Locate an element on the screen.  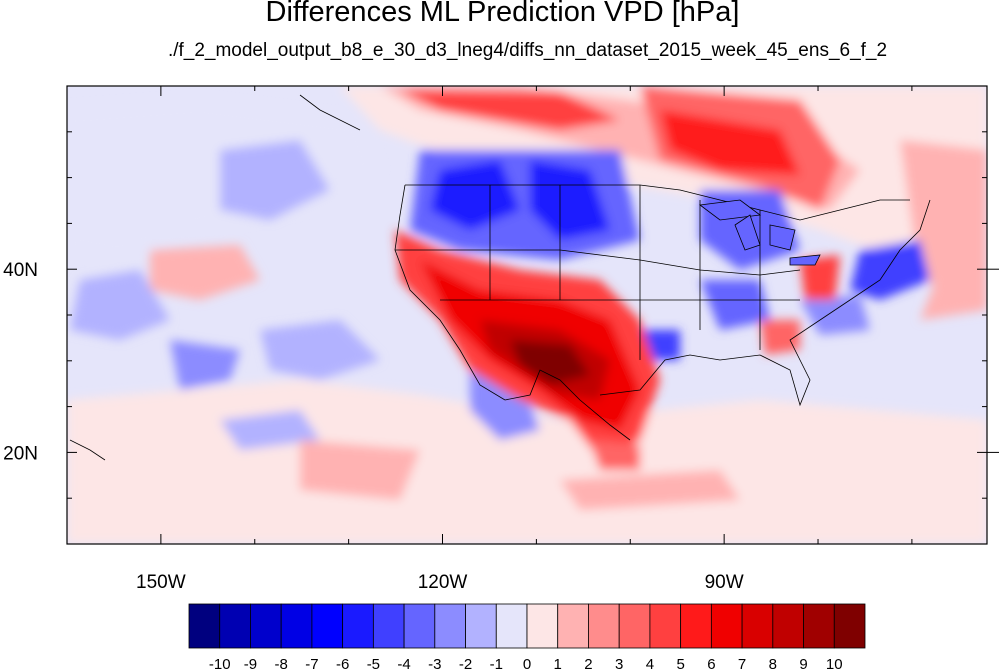
lon-axis-labels: 150W 120W 90W is located at coordinates (440, 582).